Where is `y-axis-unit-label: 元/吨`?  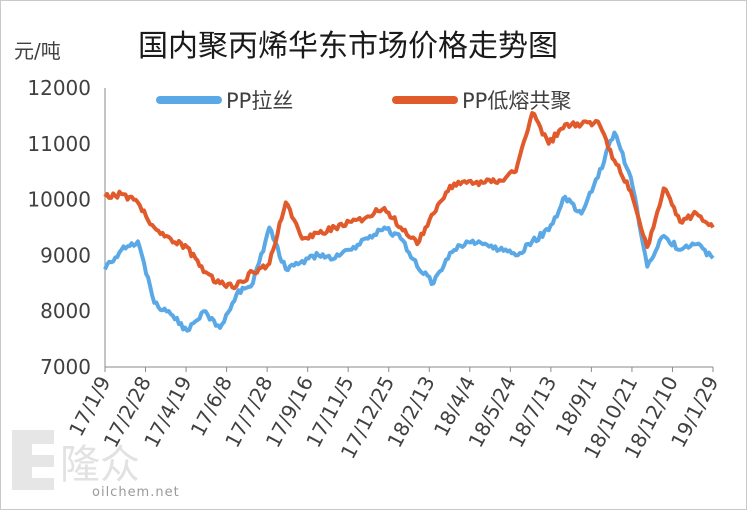 y-axis-unit-label: 元/吨 is located at coordinates (37, 51).